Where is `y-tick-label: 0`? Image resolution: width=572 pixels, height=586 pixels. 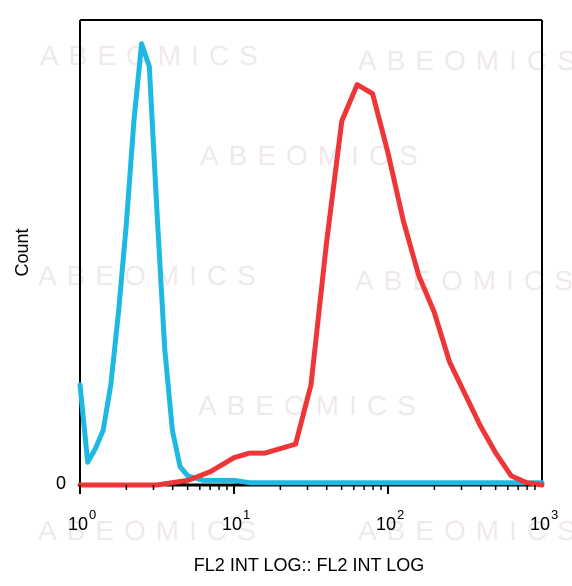 y-tick-label: 0 is located at coordinates (61, 483).